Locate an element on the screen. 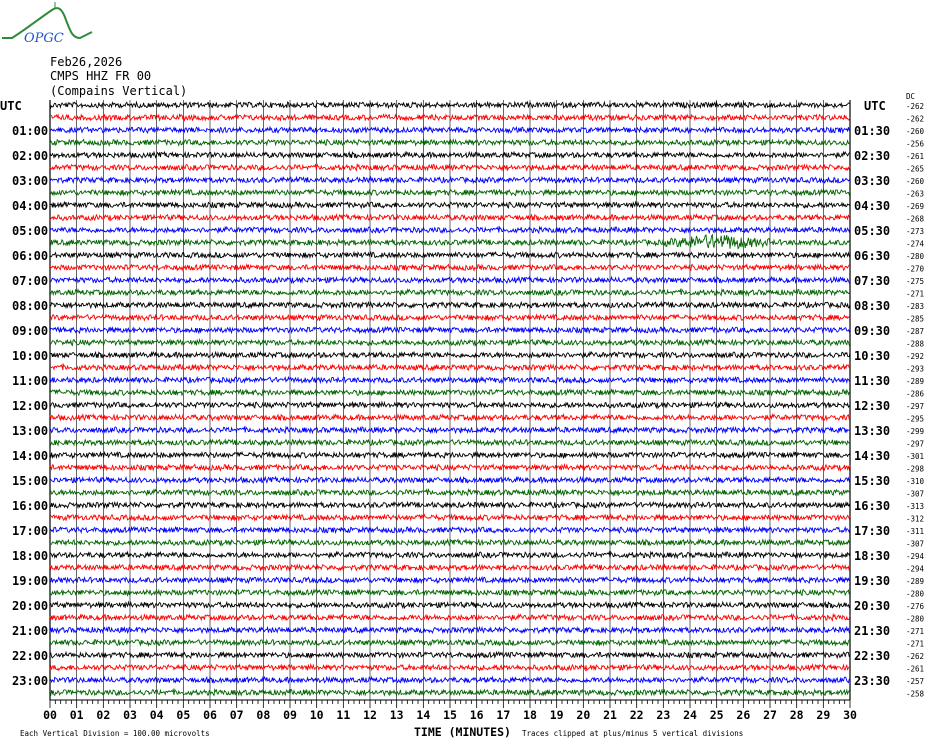 The image size is (930, 744). logo: OPGC is located at coordinates (47, 24).